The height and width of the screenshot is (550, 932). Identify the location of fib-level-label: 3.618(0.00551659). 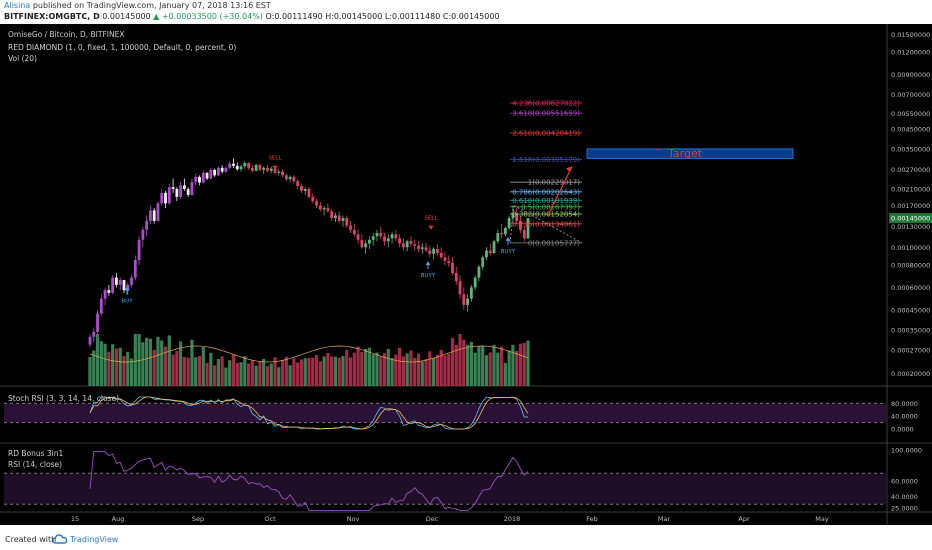
(546, 114).